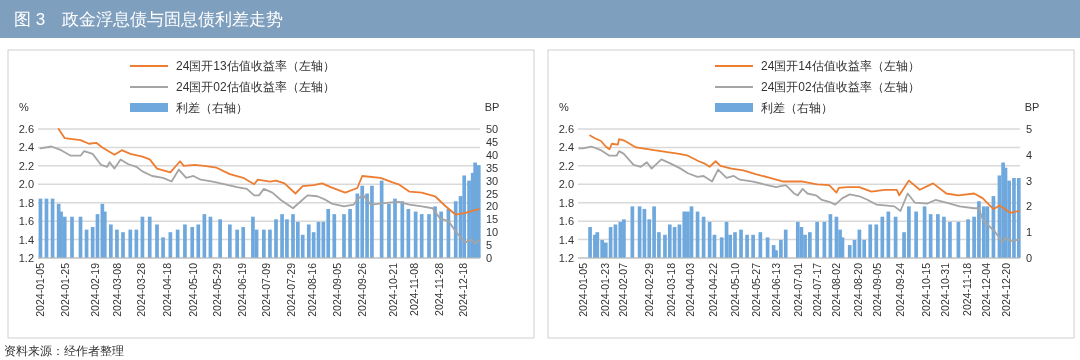 The height and width of the screenshot is (360, 1080). Describe the element at coordinates (649, 289) in the screenshot. I see `x-tick-label: 2024-02-29` at that location.